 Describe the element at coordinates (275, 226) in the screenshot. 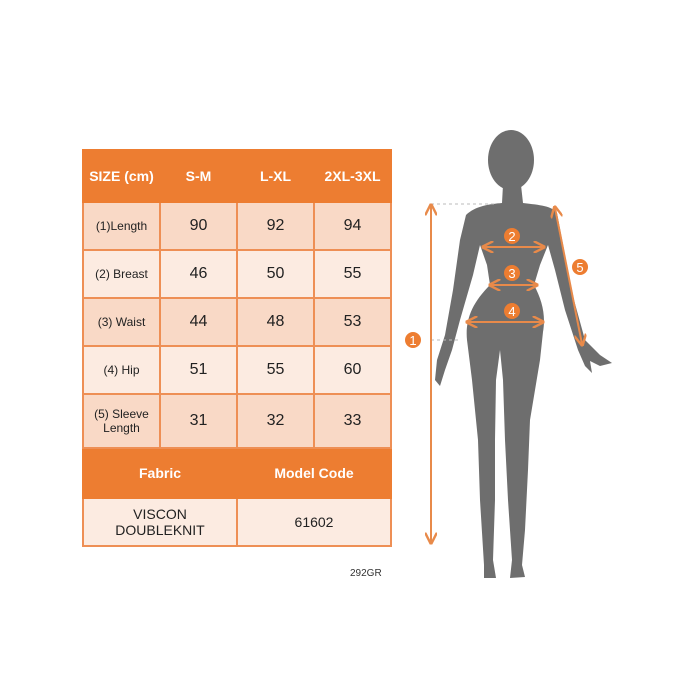

I see `cell: 92` at that location.